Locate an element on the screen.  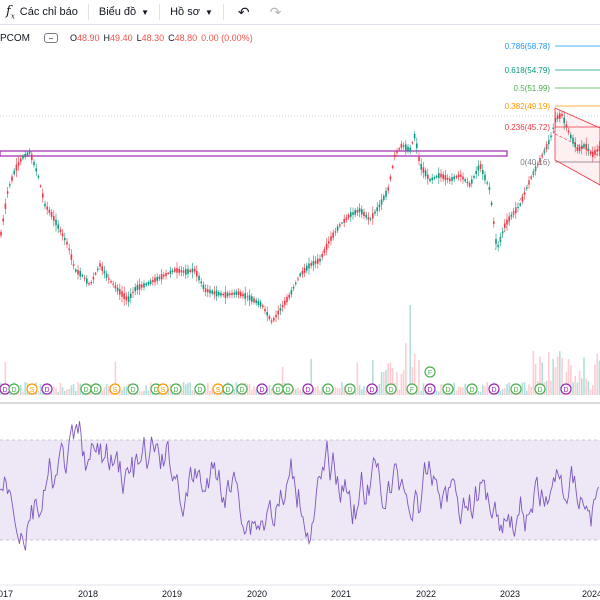
event-marker-label: F is located at coordinates (430, 373).